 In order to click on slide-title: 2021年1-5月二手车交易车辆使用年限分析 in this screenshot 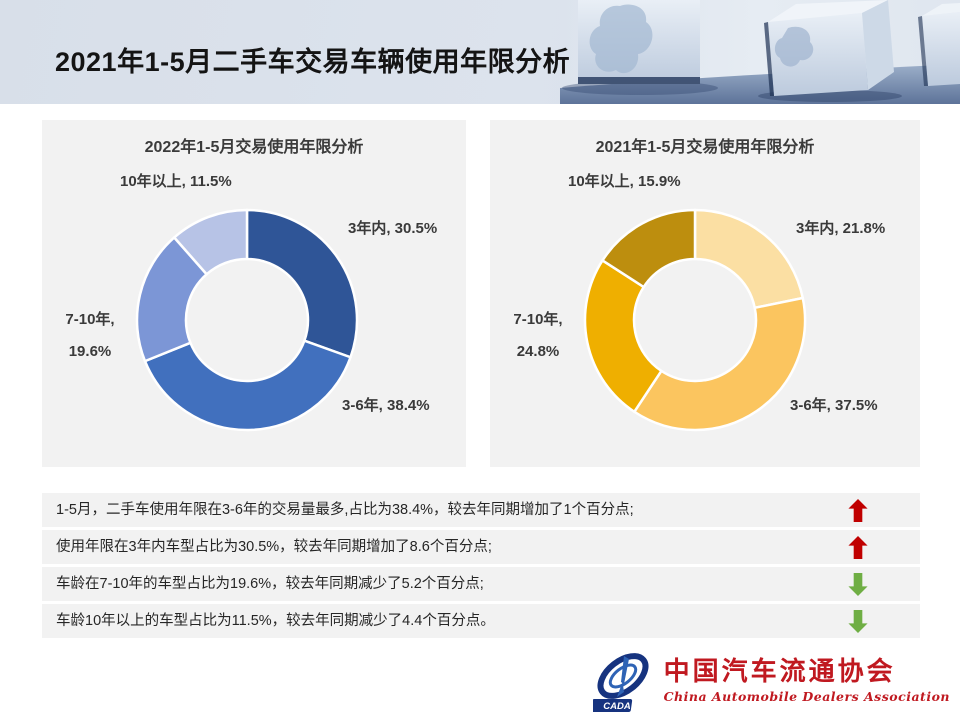, I will do `click(313, 62)`.